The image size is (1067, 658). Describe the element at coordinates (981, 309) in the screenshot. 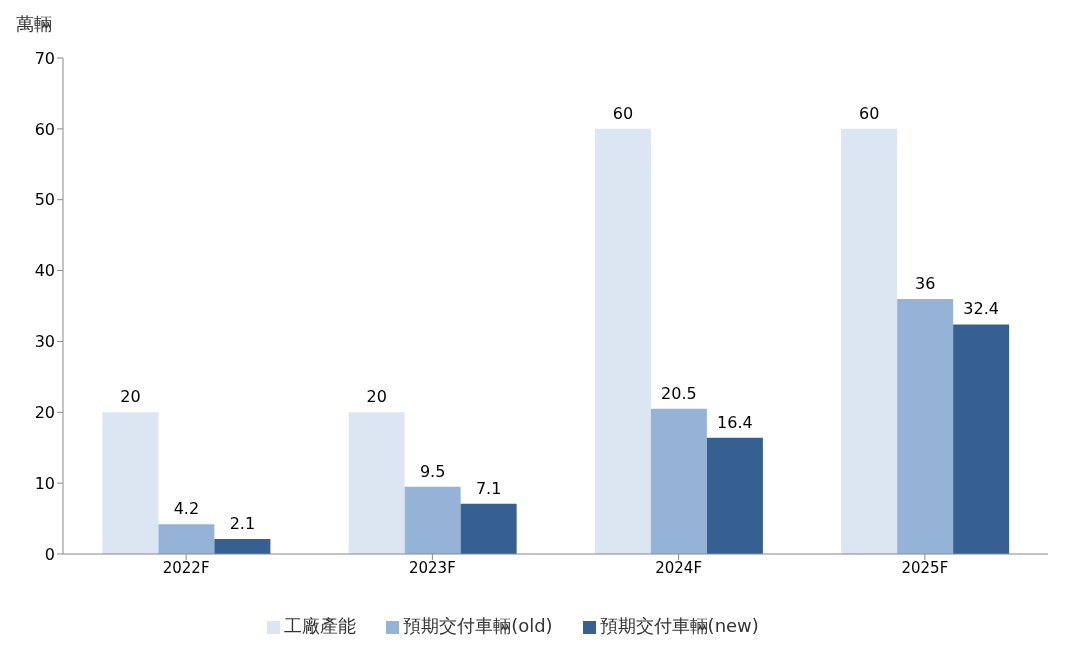

I see `data-label: 32.4` at that location.